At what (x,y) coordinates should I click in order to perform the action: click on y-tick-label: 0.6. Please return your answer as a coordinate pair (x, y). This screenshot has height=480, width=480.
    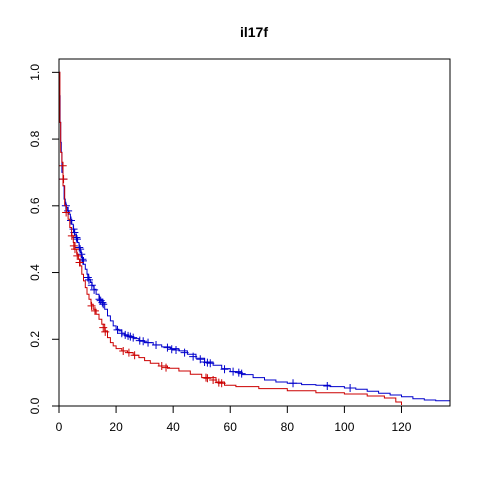
    Looking at the image, I should click on (35, 205).